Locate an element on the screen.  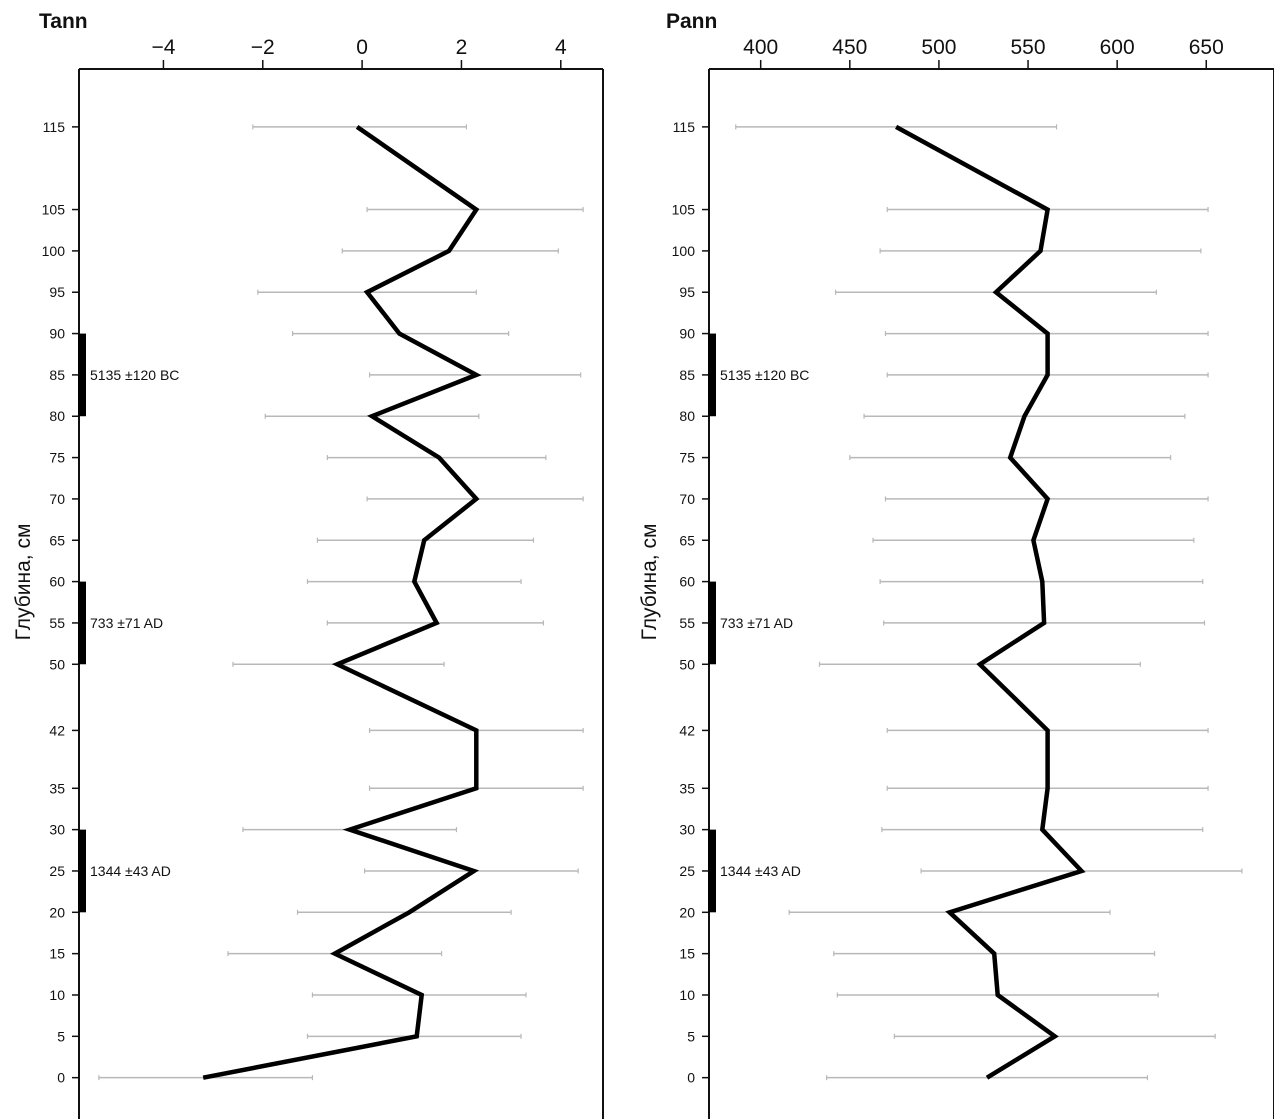
x-tick-label: 2 is located at coordinates (462, 47).